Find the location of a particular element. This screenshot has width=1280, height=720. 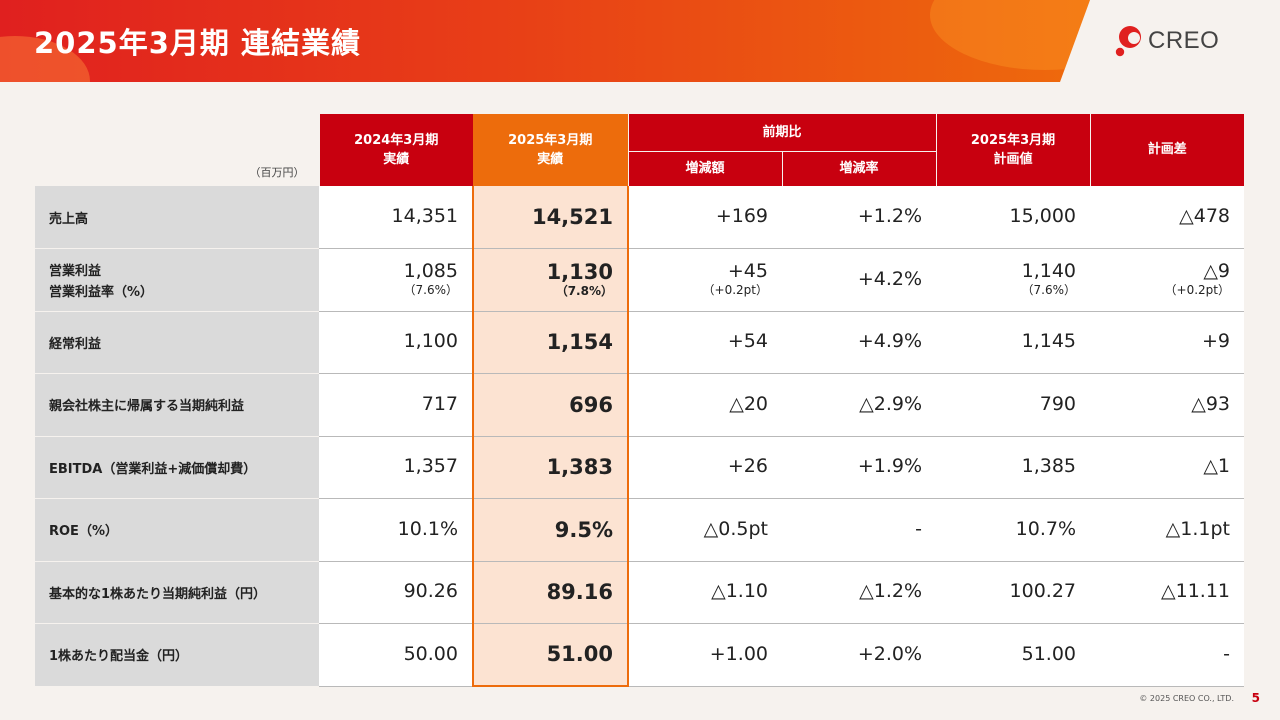

cell-value: 1,357 is located at coordinates (430, 466).